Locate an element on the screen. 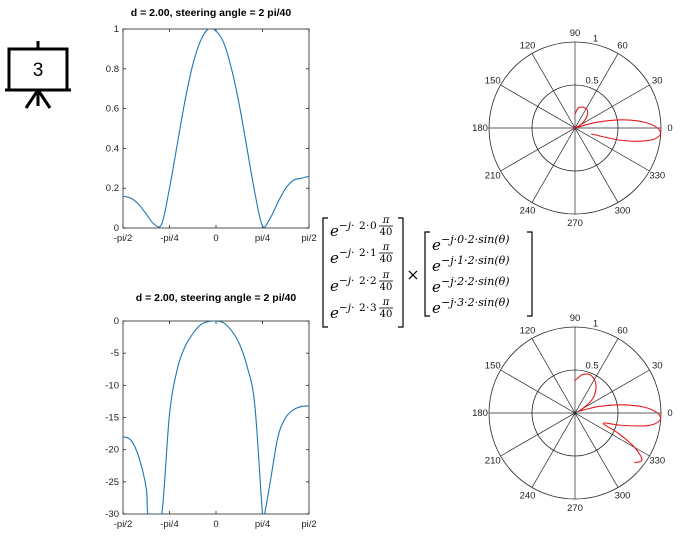  right-vector-entry: e −j·2·2·sin(θ) is located at coordinates (471, 285).